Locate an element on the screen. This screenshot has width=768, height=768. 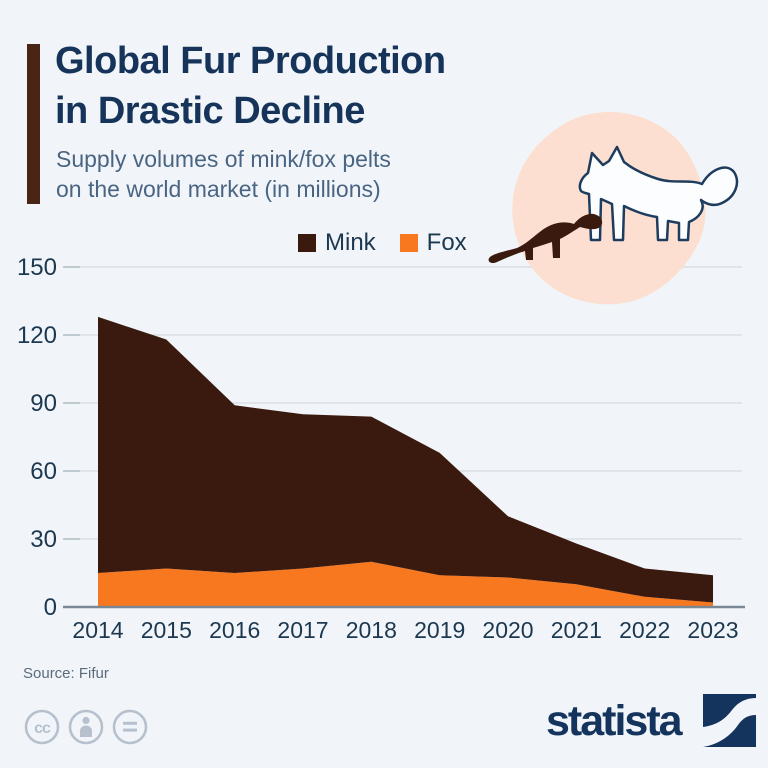
title-line-1: Global Fur Production is located at coordinates (250, 61).